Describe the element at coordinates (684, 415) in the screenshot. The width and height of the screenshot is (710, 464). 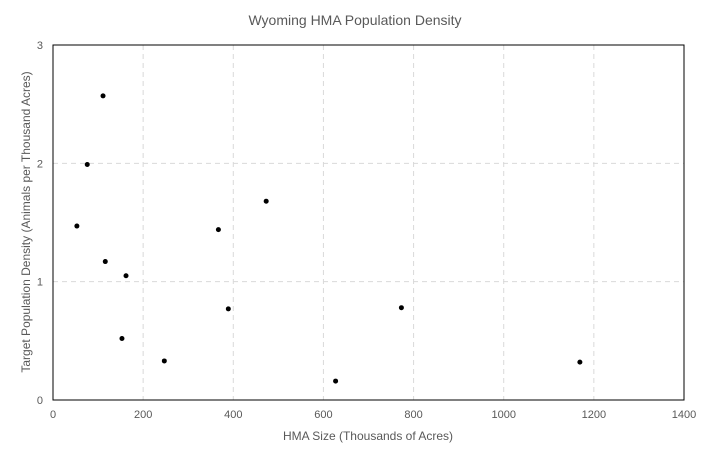
I see `x-tick-label: 1400` at that location.